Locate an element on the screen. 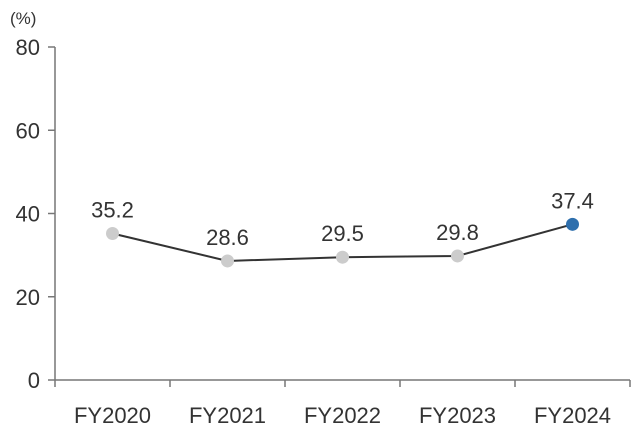 The image size is (640, 429). data-label: 35.2 is located at coordinates (112, 209).